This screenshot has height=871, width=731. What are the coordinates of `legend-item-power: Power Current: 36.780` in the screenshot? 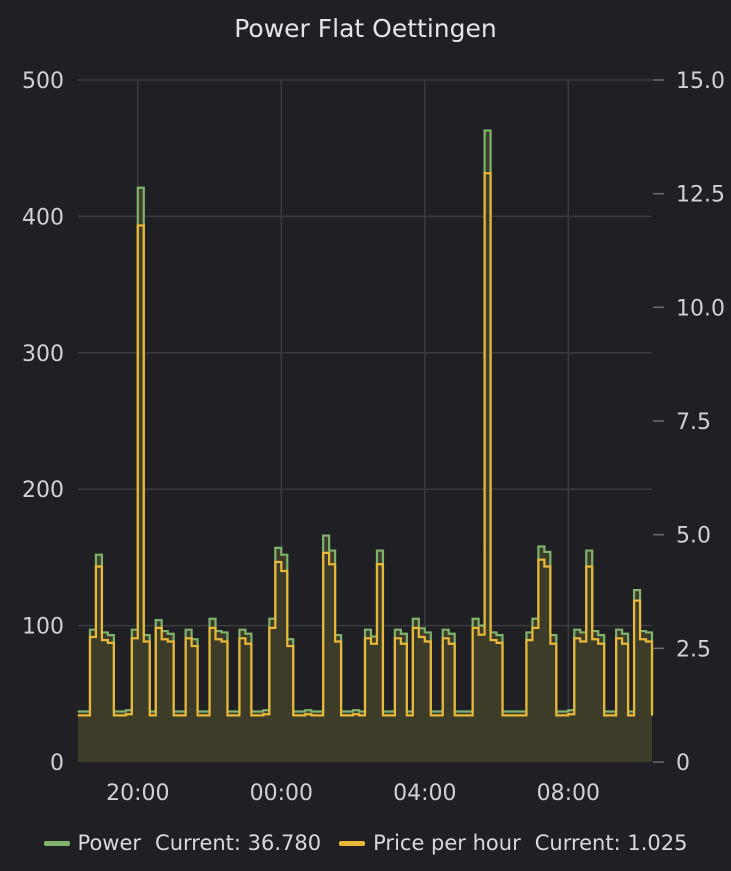 It's located at (182, 843).